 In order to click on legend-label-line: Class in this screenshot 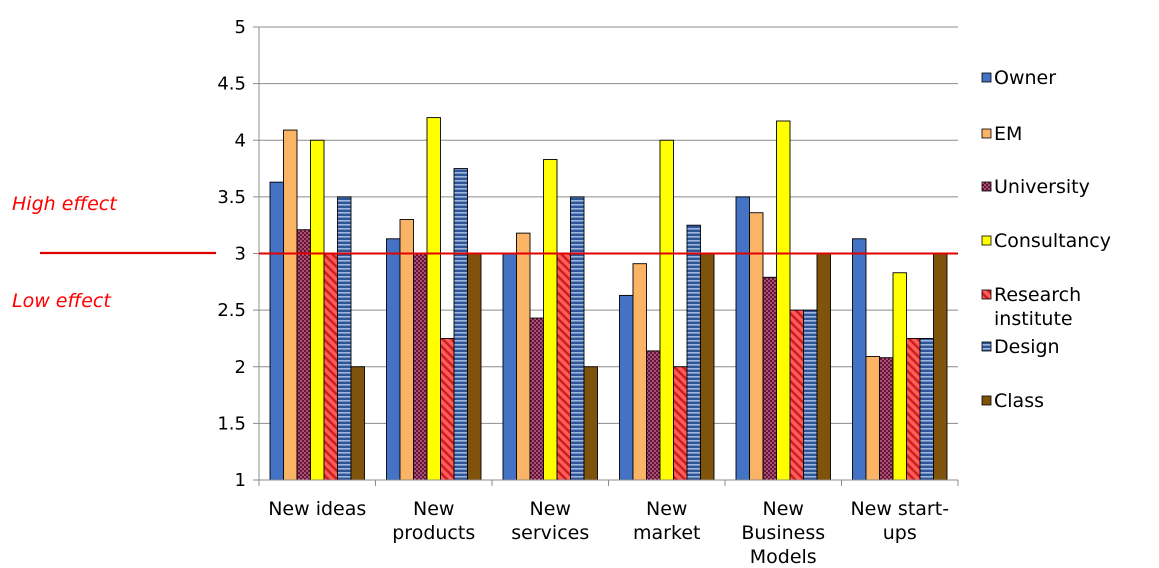, I will do `click(1019, 401)`.